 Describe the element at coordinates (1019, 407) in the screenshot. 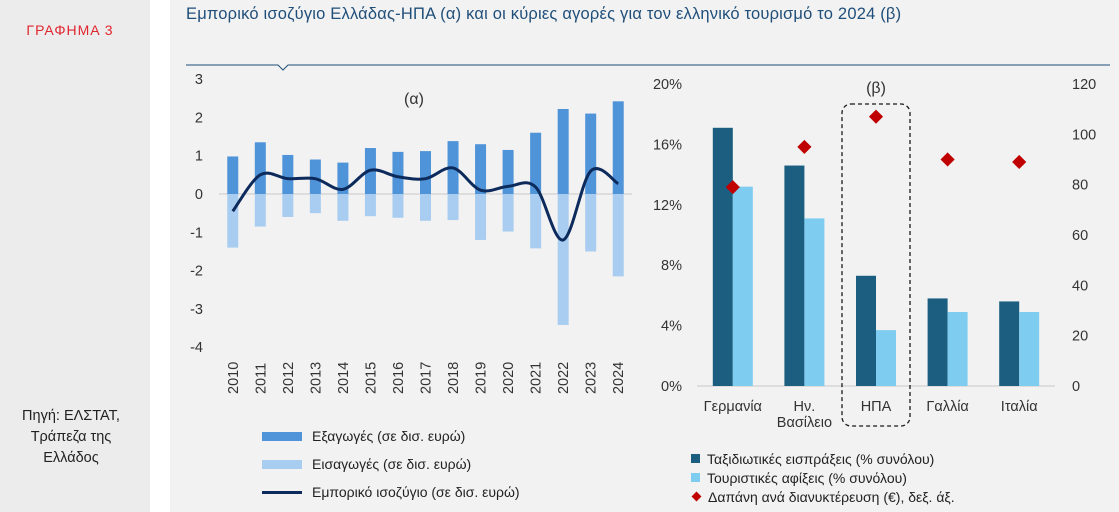

I see `x-tick-label-b: Ιταλία` at that location.